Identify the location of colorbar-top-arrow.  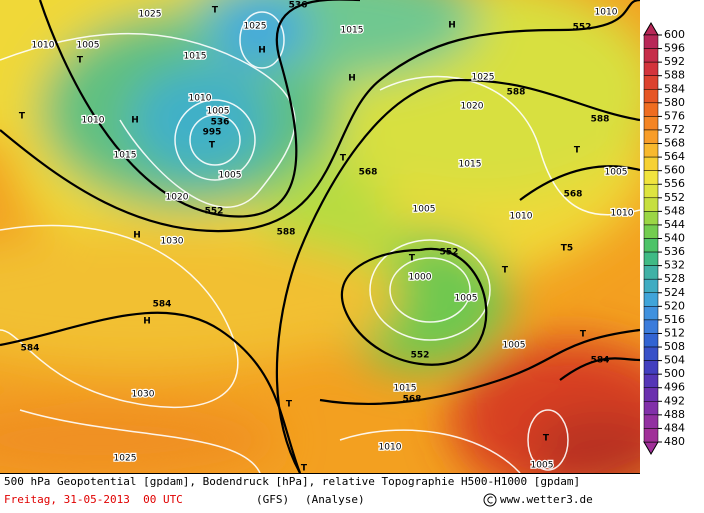
(651, 29).